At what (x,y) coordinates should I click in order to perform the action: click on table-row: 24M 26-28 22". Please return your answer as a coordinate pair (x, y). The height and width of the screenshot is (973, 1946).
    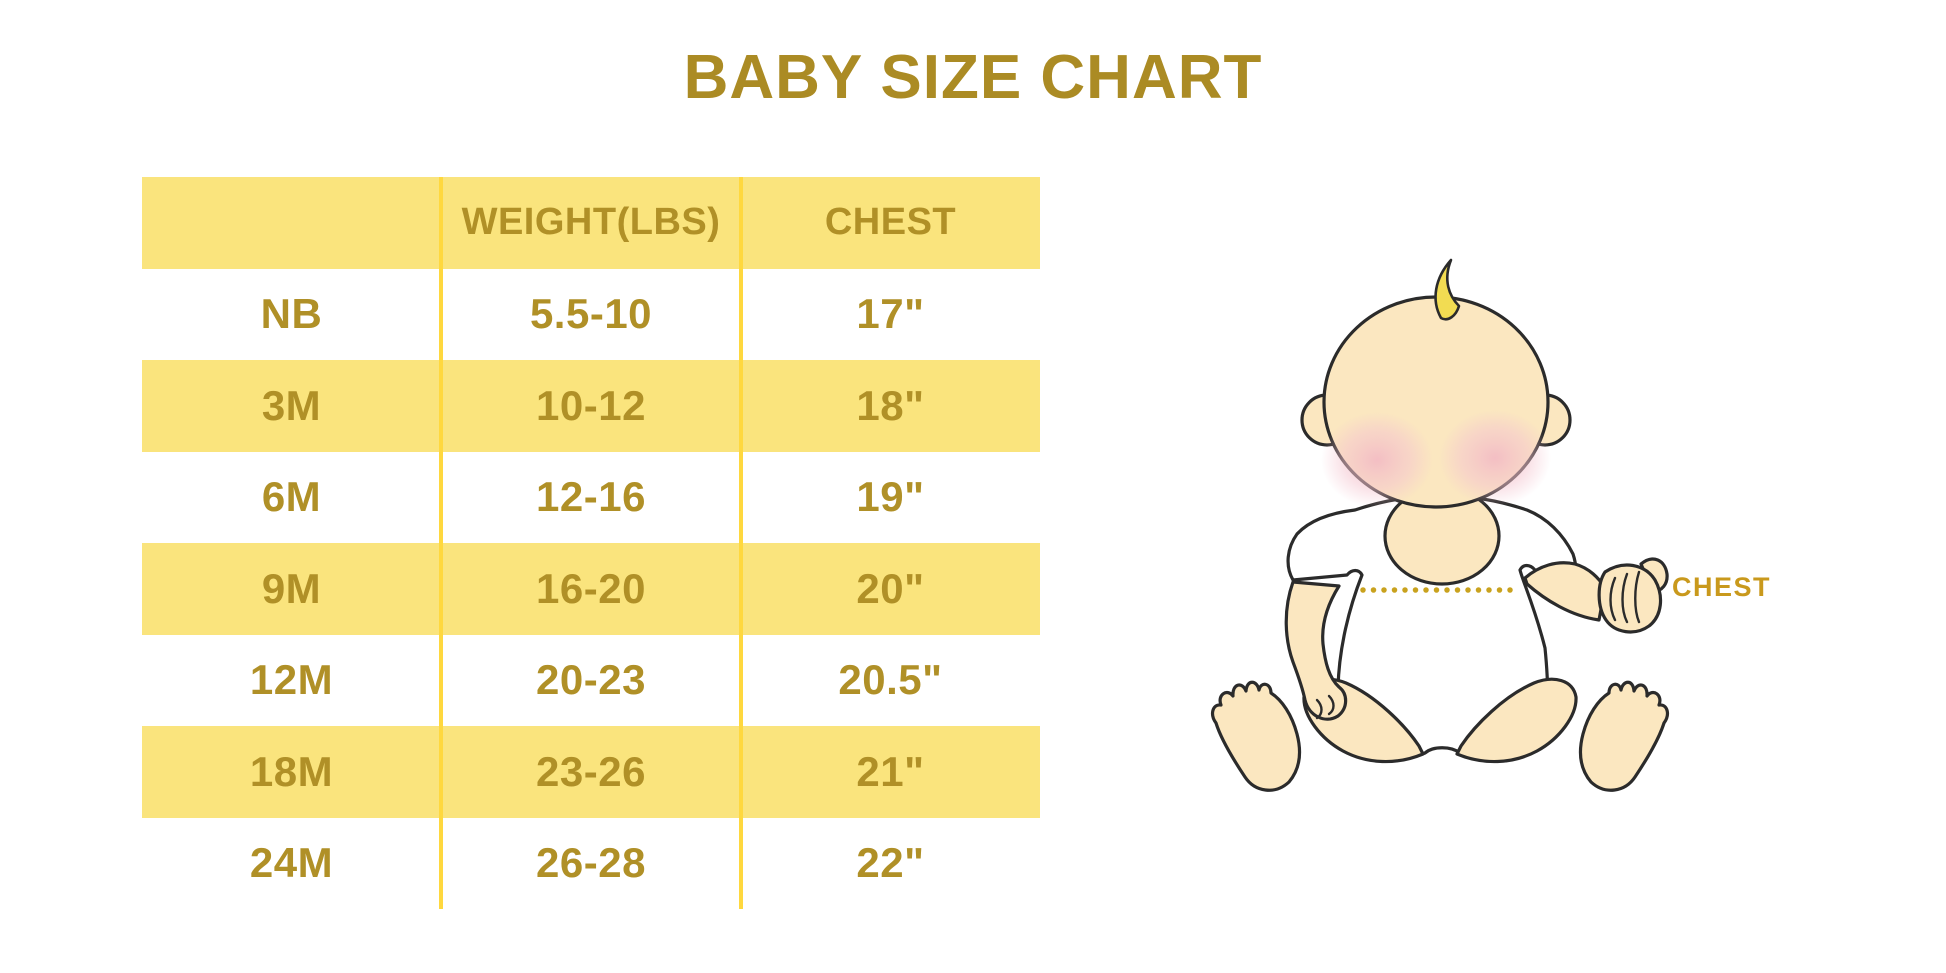
    Looking at the image, I should click on (591, 864).